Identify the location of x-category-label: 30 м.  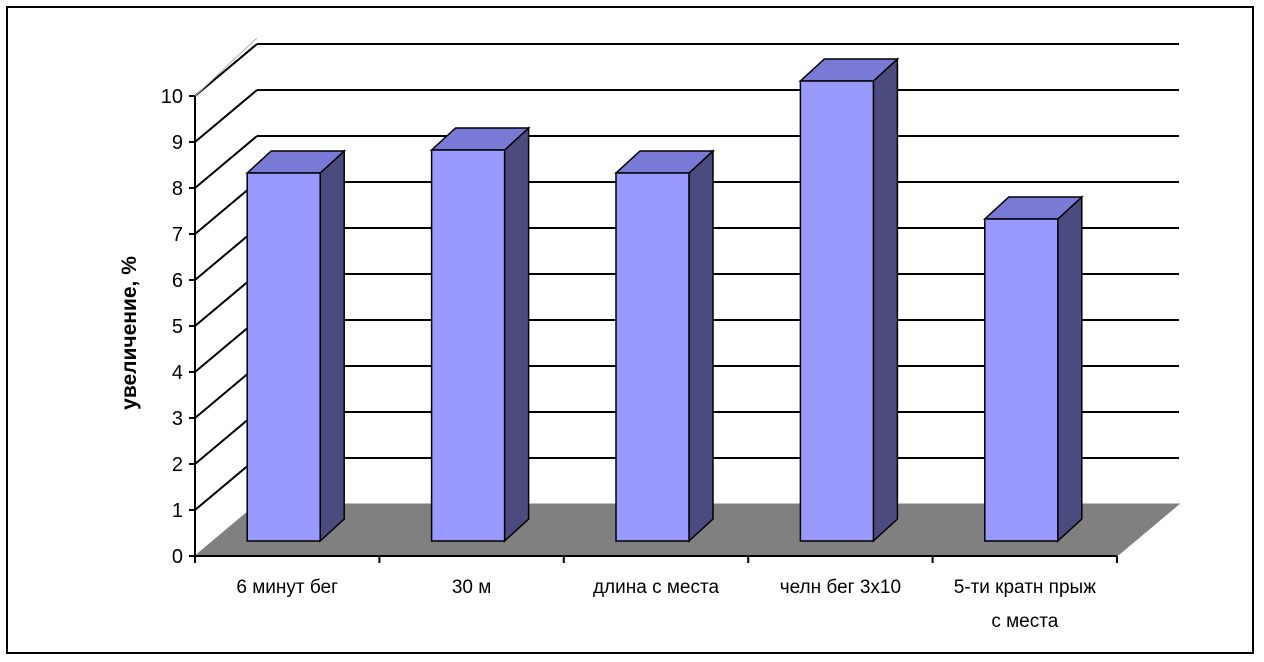
(471, 587).